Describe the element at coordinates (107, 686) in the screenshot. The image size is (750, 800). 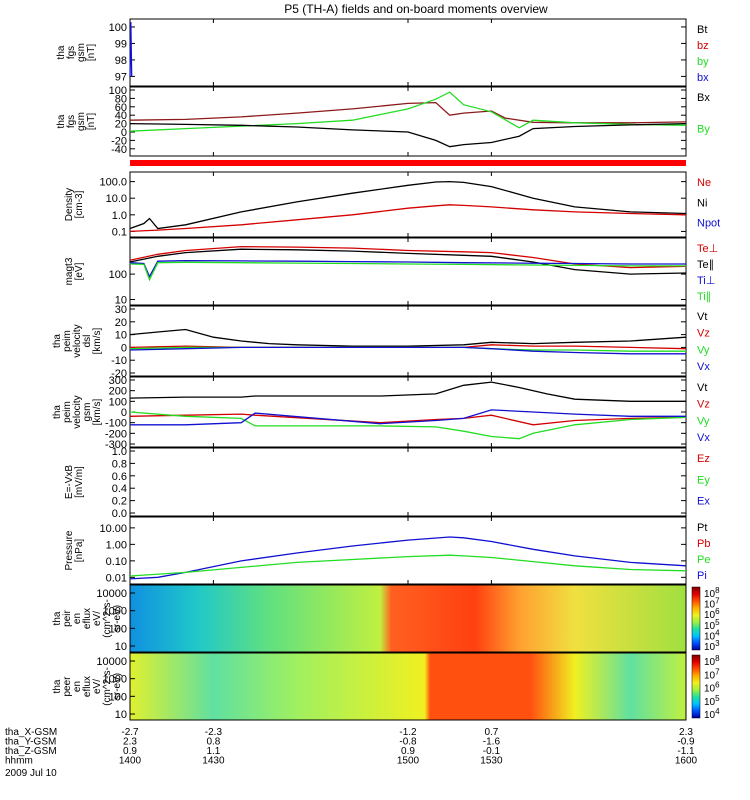
I see `electron_eflux-ylabel-5: (cm^2-s-` at that location.